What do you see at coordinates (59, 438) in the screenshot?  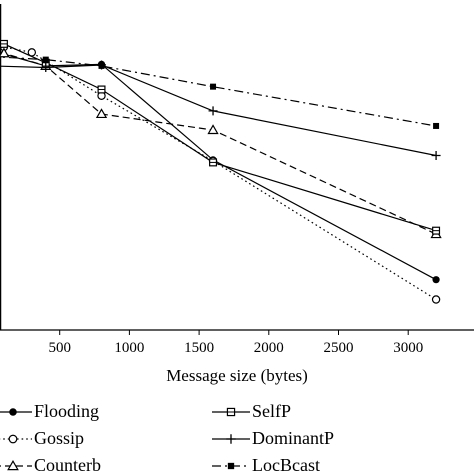 I see `legend-label: Gossip` at bounding box center [59, 438].